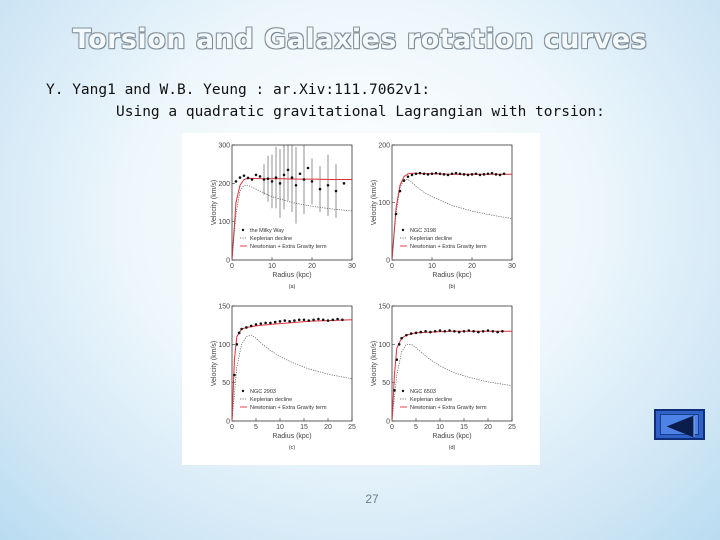 The image size is (720, 540). What do you see at coordinates (451, 275) in the screenshot?
I see `x-axis-label: Radius (kpc)` at bounding box center [451, 275].